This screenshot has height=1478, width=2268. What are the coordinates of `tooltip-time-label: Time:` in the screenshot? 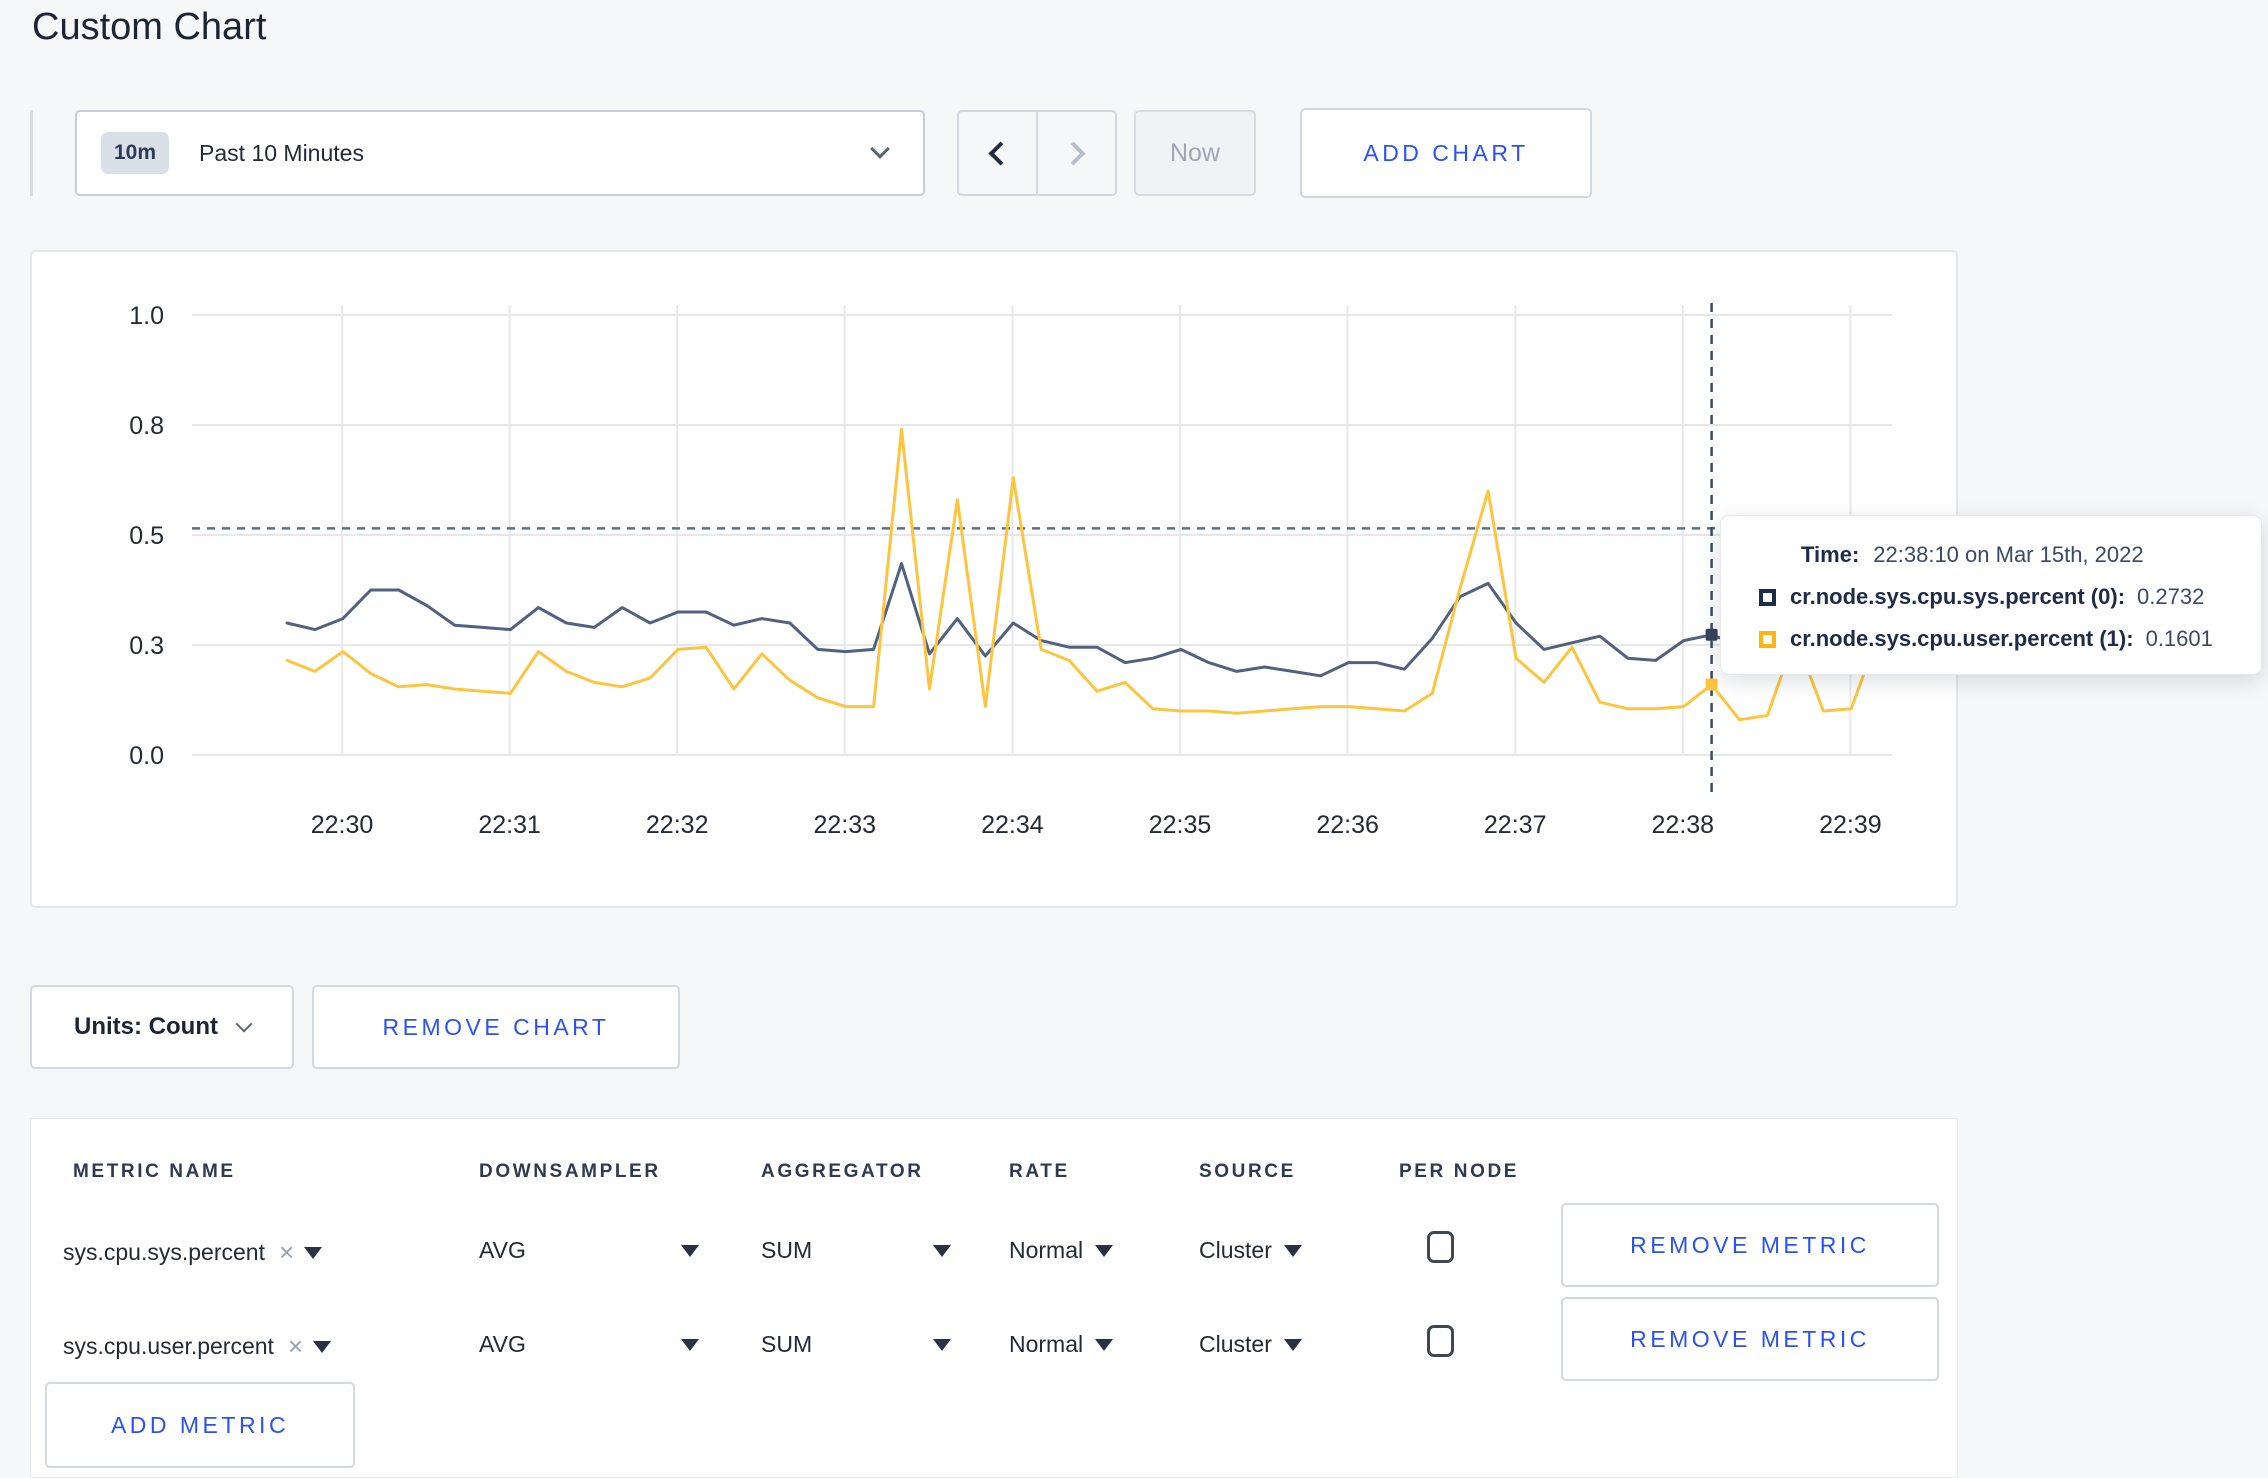 It's located at (1830, 554).